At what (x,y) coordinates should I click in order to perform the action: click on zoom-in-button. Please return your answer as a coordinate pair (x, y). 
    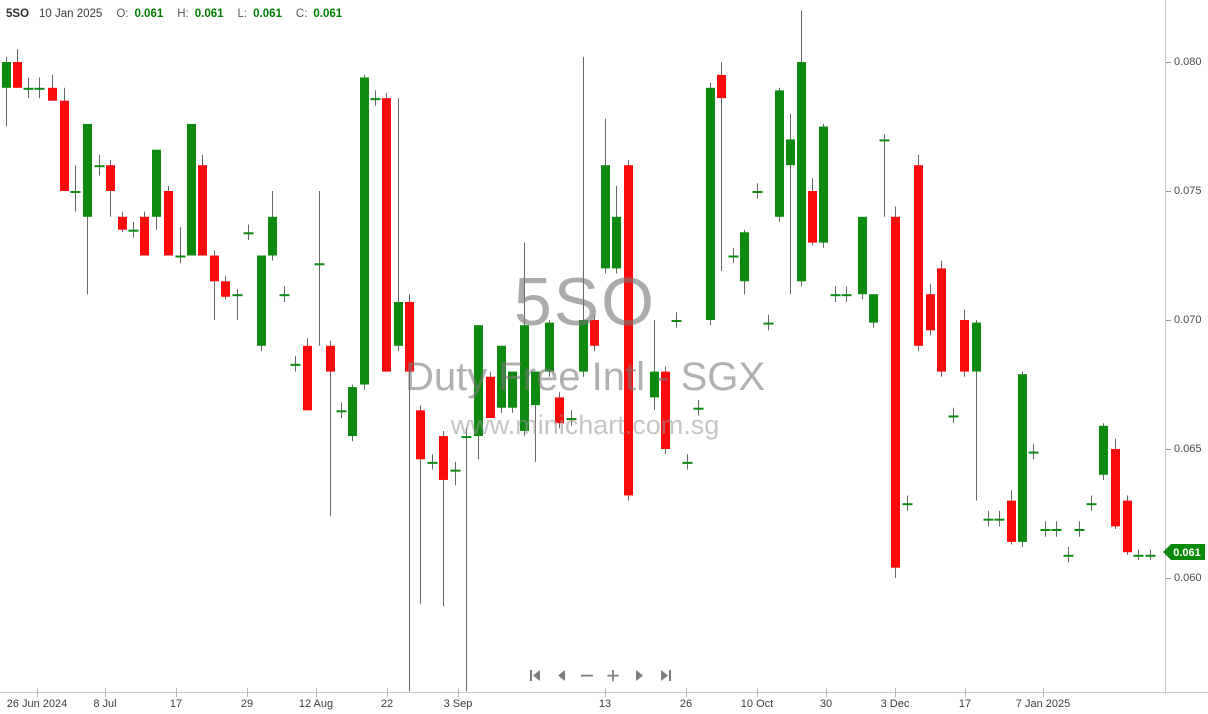
    Looking at the image, I should click on (613, 675).